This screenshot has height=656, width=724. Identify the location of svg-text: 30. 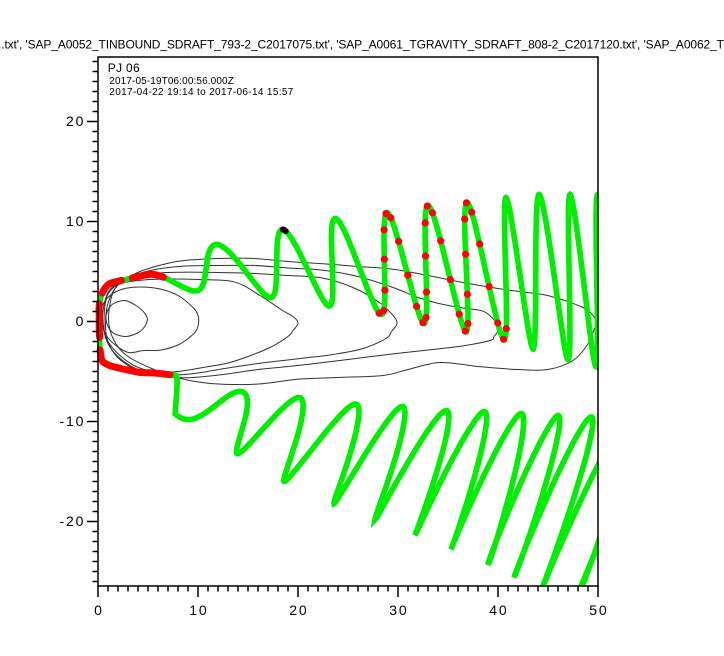
(398, 610).